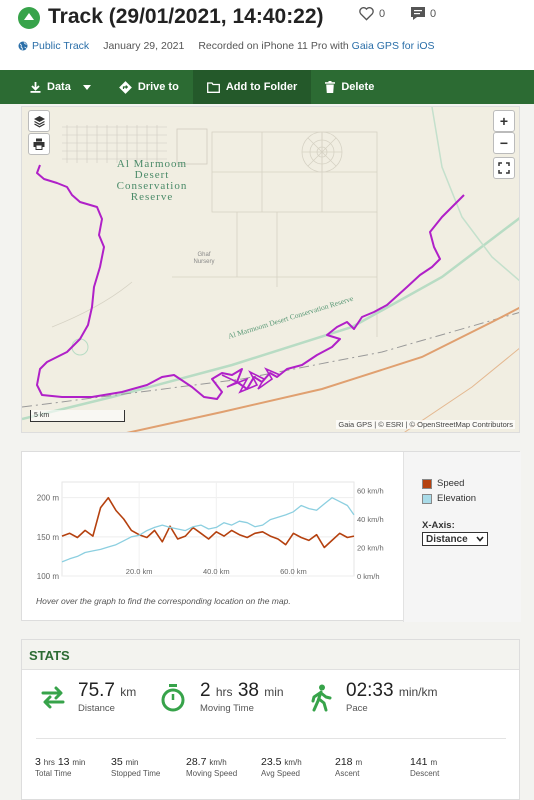 The height and width of the screenshot is (800, 534). Describe the element at coordinates (427, 483) in the screenshot. I see `speed-swatch` at that location.